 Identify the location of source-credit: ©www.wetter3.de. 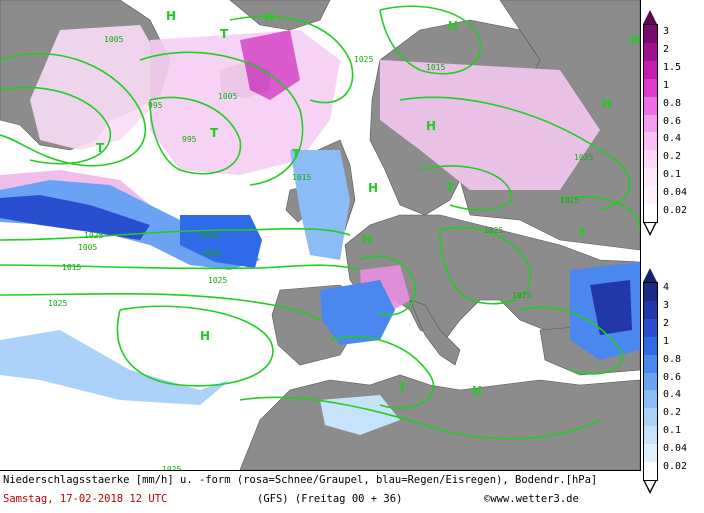
(531, 499).